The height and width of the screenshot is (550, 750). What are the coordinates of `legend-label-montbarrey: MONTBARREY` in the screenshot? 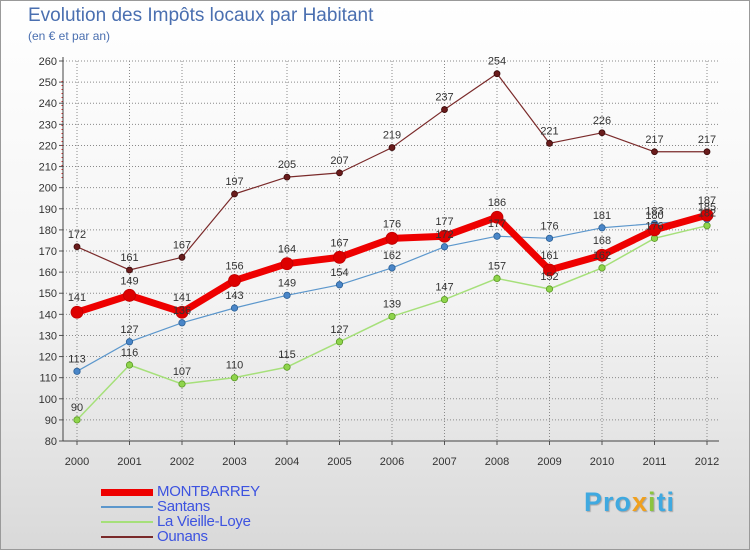 It's located at (208, 491).